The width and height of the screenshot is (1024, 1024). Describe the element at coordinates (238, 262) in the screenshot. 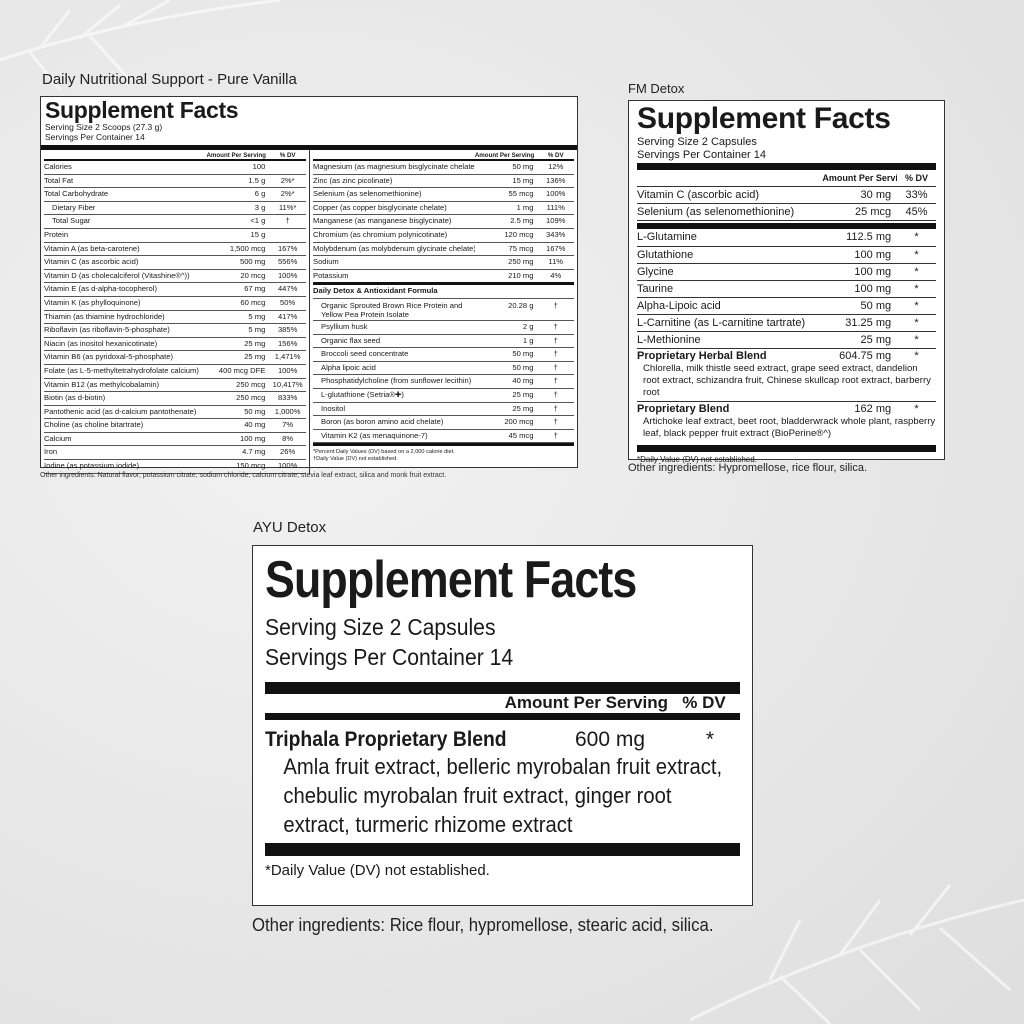

I see `nutrient-amount: 500 mg` at that location.